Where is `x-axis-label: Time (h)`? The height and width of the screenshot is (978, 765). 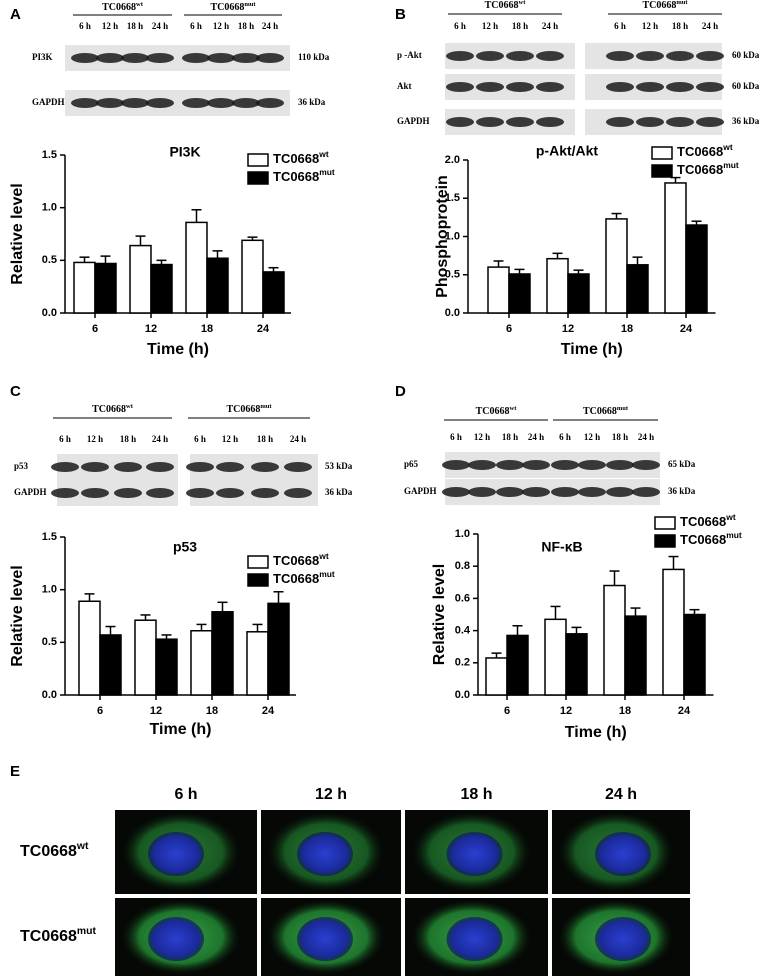
x-axis-label: Time (h) is located at coordinates (596, 732).